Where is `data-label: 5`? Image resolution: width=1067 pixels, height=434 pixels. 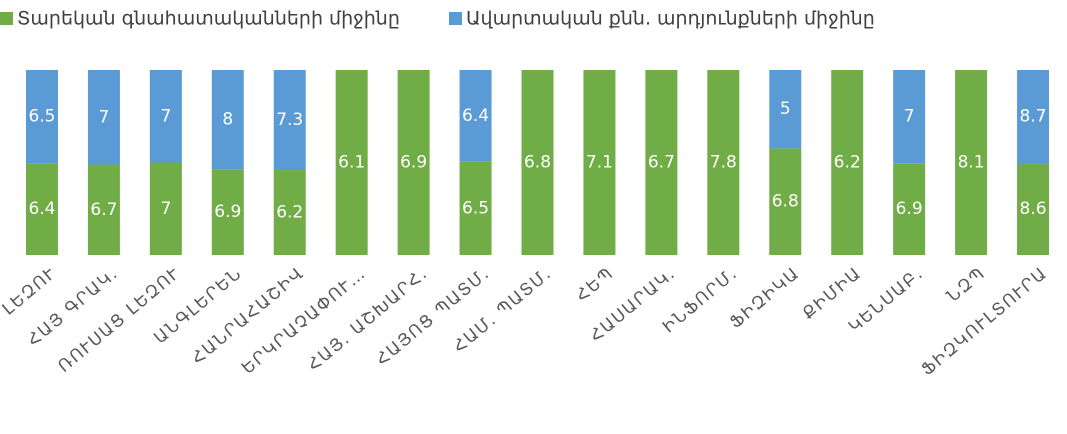
data-label: 5 is located at coordinates (785, 109).